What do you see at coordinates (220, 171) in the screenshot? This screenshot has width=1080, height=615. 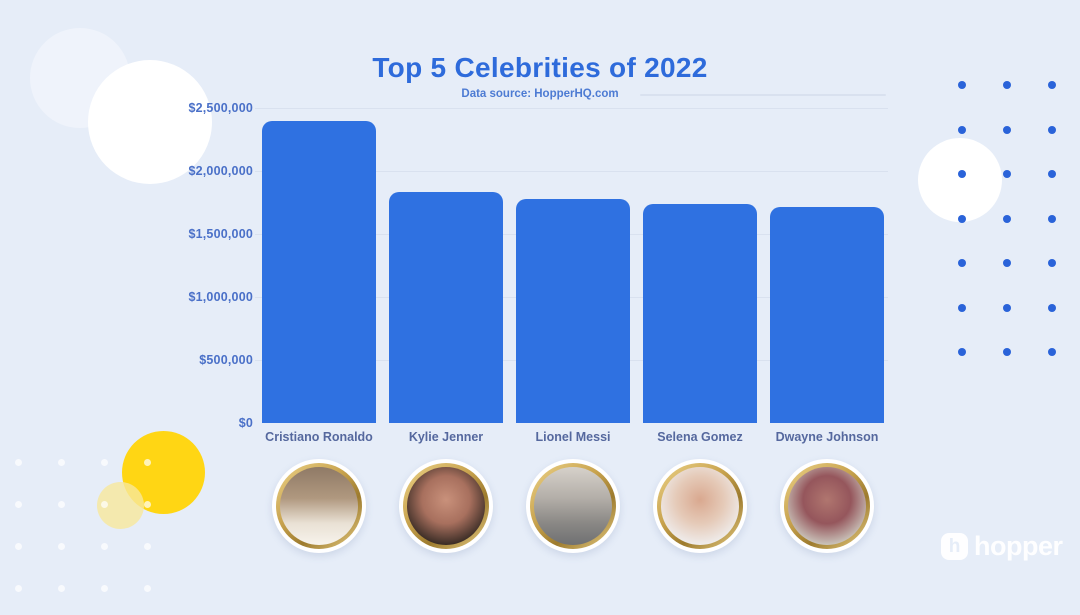 I see `y-axis-tick-label: $2,000,000` at bounding box center [220, 171].